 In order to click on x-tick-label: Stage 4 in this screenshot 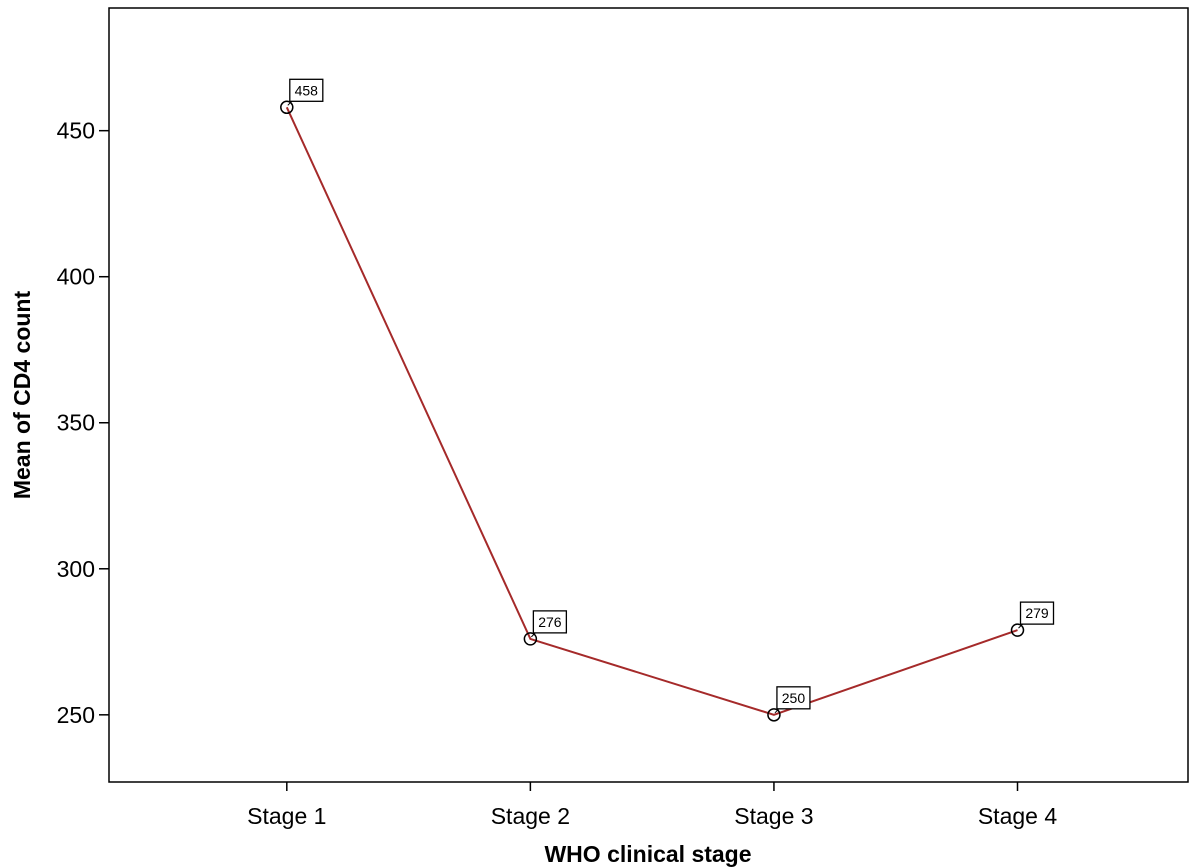, I will do `click(1017, 816)`.